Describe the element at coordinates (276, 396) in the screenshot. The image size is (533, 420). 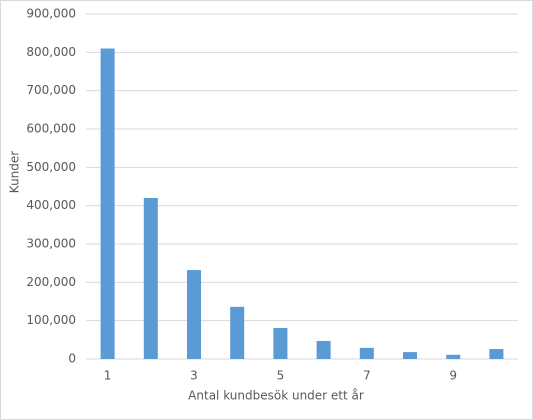
I see `x-axis-title: Antal kundbesök under ett år` at that location.